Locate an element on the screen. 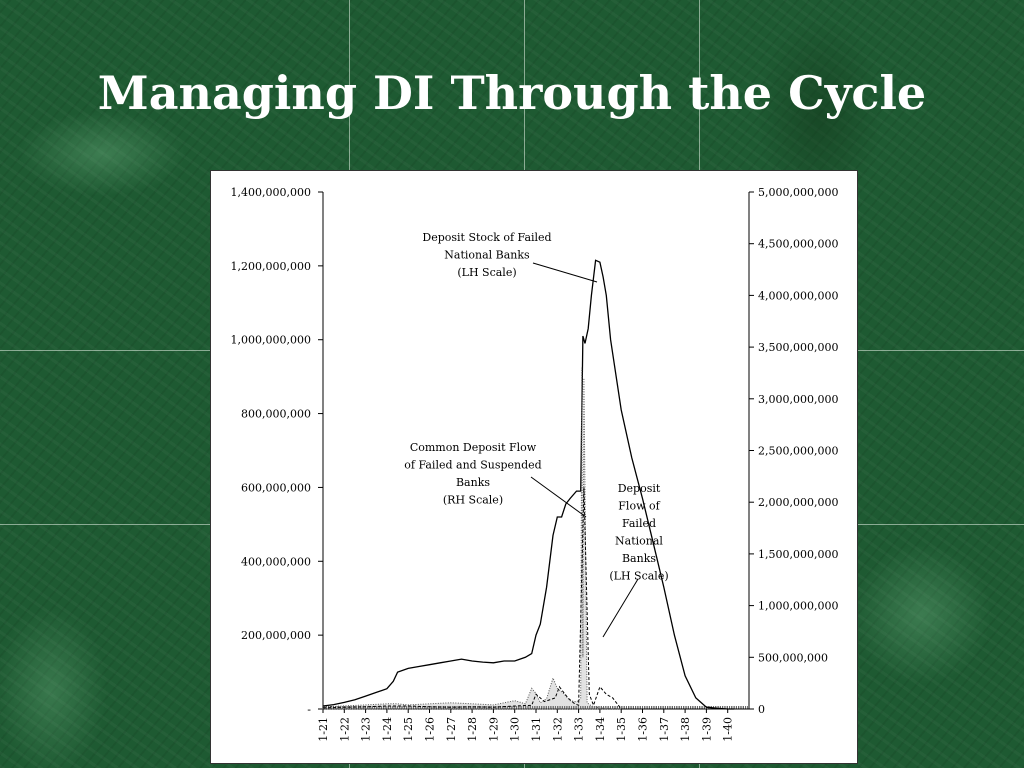 This screenshot has height=768, width=1024. series-label-3: Flow of is located at coordinates (639, 506).